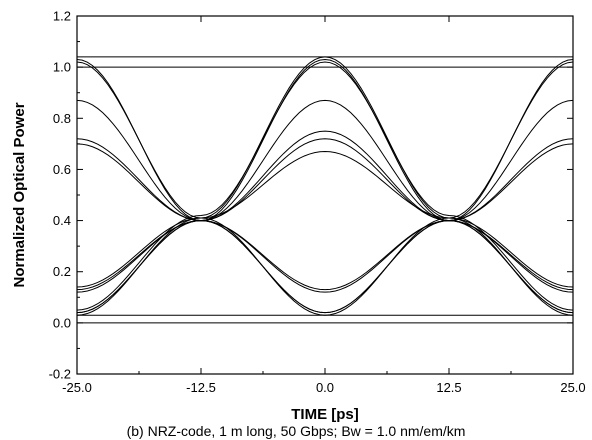  Describe the element at coordinates (62, 16) in the screenshot. I see `y-tick-label: 1.2` at that location.